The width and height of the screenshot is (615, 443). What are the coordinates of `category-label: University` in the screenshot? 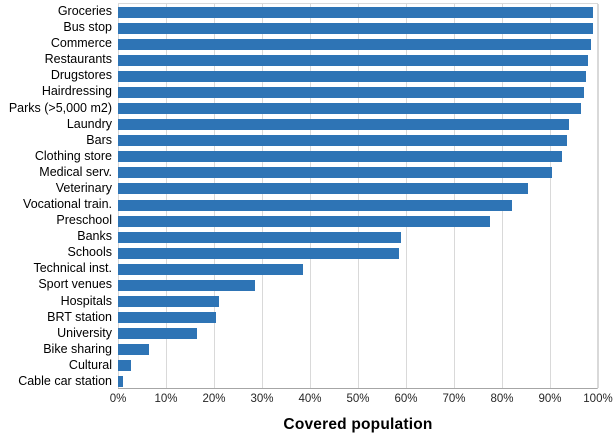 It's located at (84, 332).